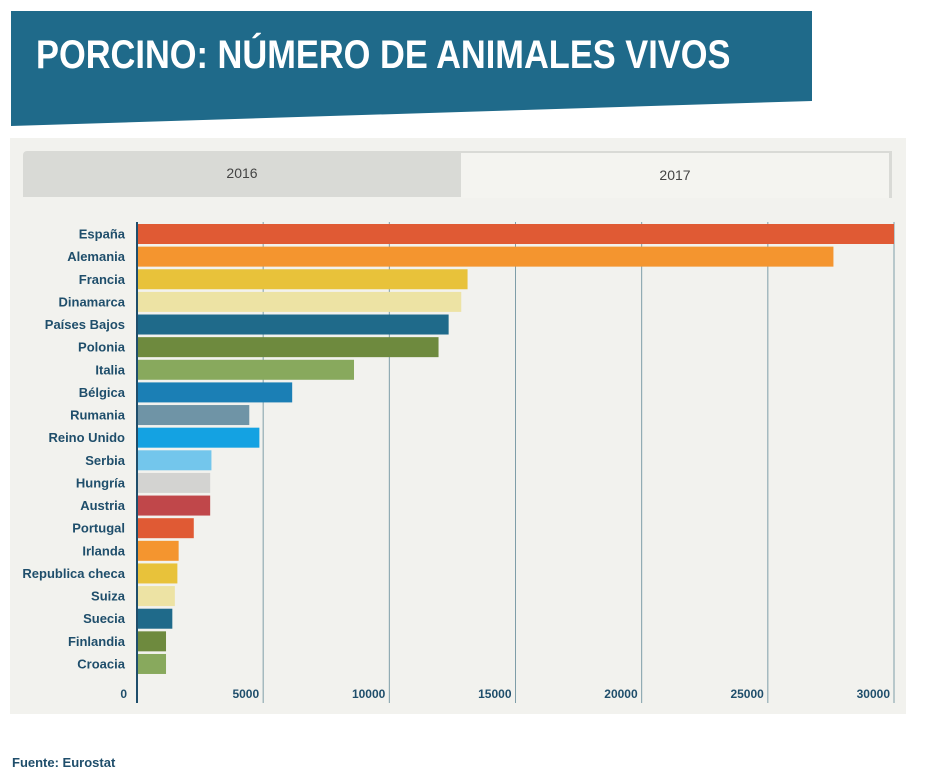 The height and width of the screenshot is (784, 930). I want to click on category-label: España, so click(102, 234).